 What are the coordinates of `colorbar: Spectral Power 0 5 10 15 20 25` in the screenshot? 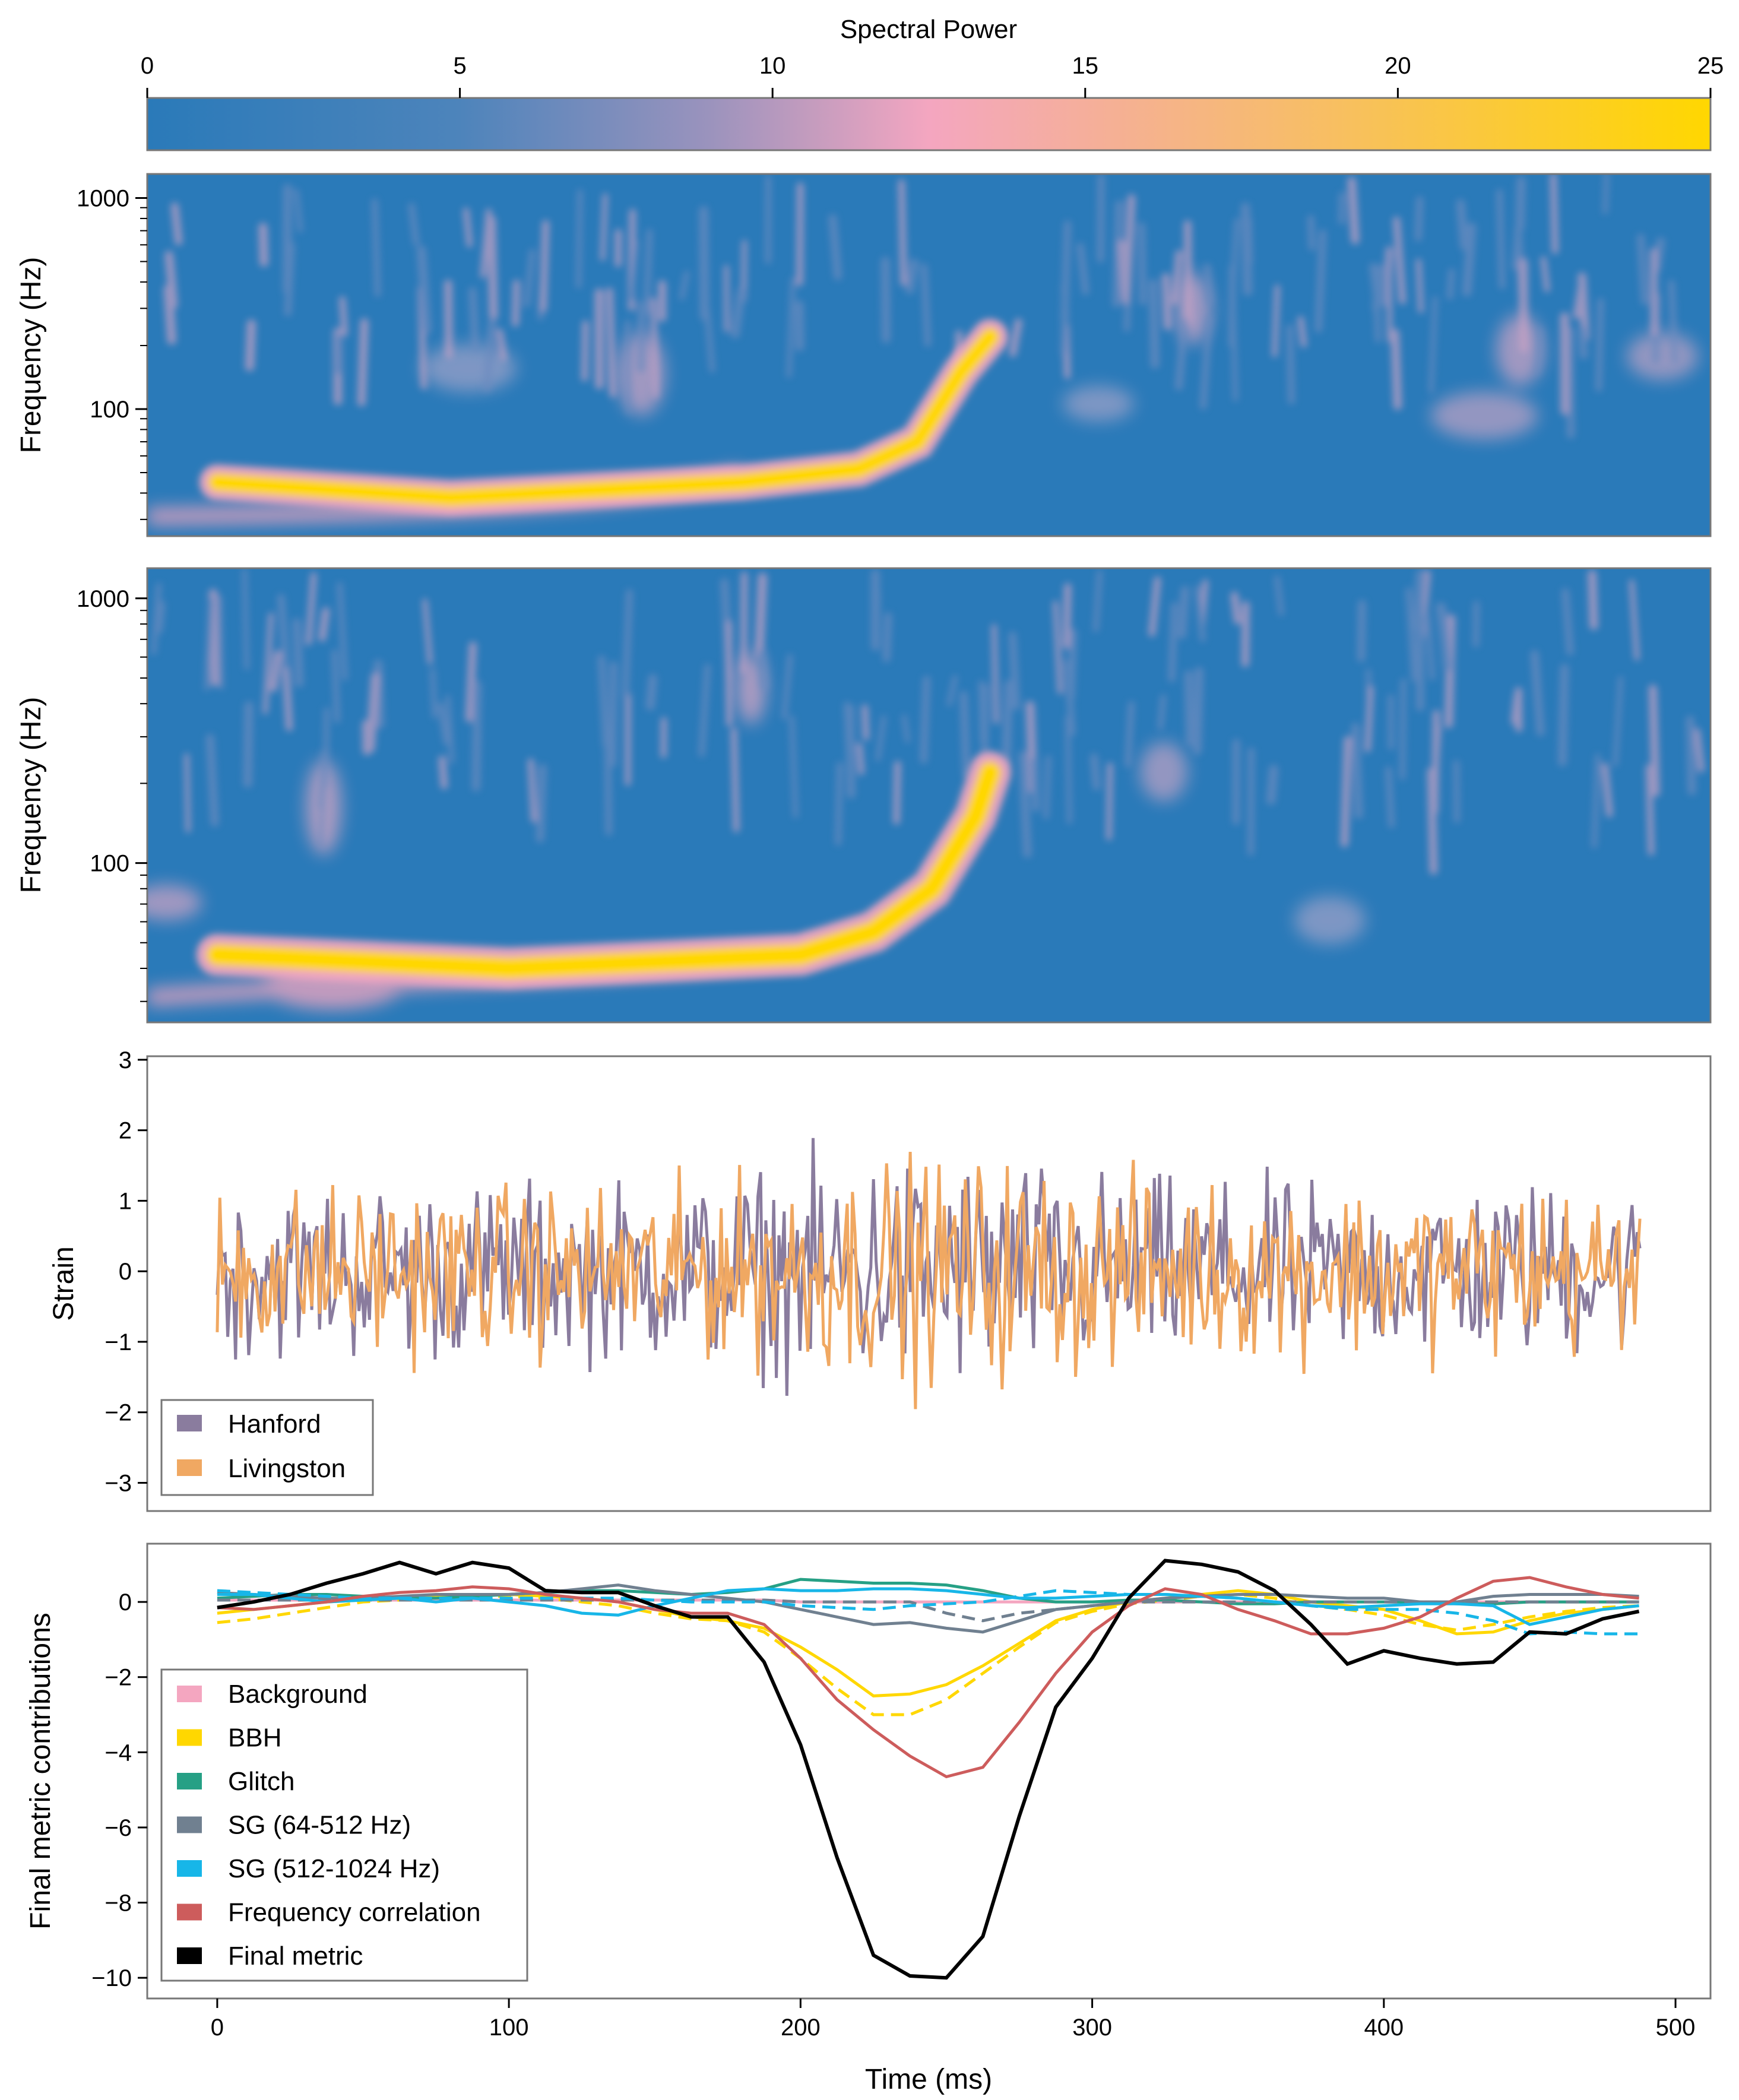 It's located at (932, 83).